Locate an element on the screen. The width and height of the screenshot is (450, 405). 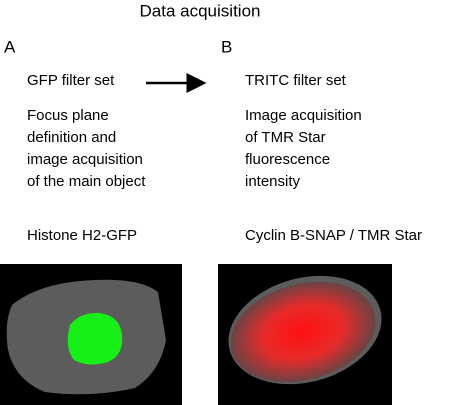
description-line: of the main object is located at coordinates (86, 181).